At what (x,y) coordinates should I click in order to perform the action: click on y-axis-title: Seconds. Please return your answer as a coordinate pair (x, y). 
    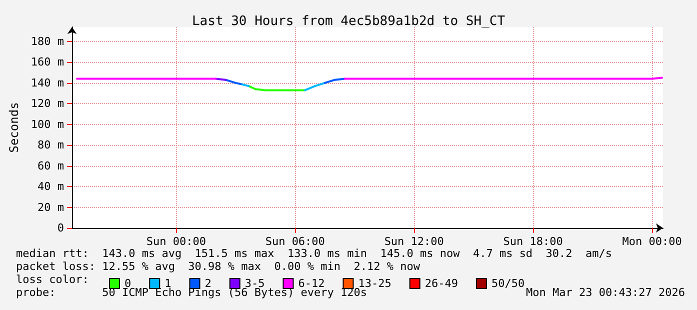
    Looking at the image, I should click on (14, 127).